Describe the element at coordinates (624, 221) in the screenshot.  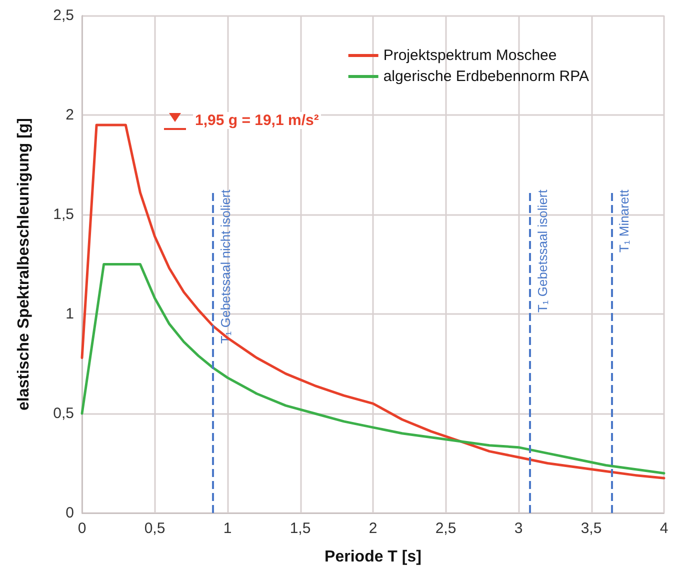
I see `ref-line-label: T₁ Minarett` at that location.